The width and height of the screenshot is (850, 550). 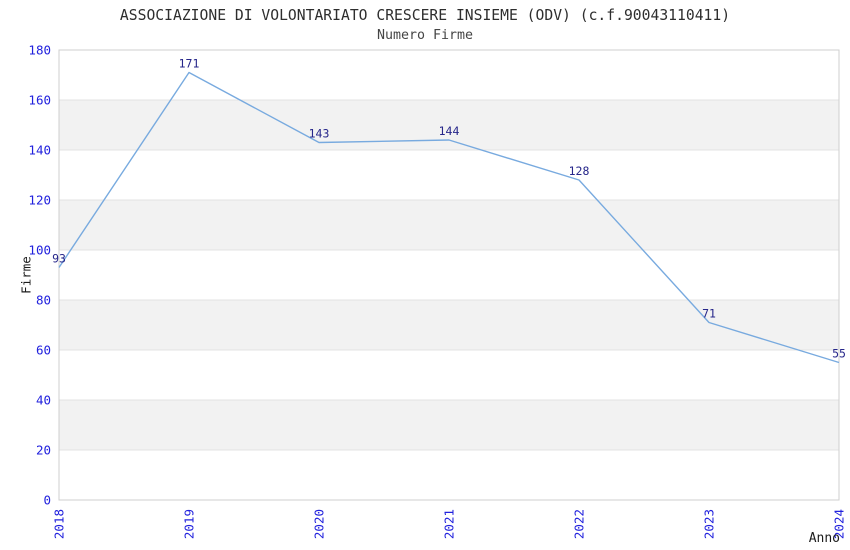 I want to click on x-tick-label: 2018, so click(x=59, y=524).